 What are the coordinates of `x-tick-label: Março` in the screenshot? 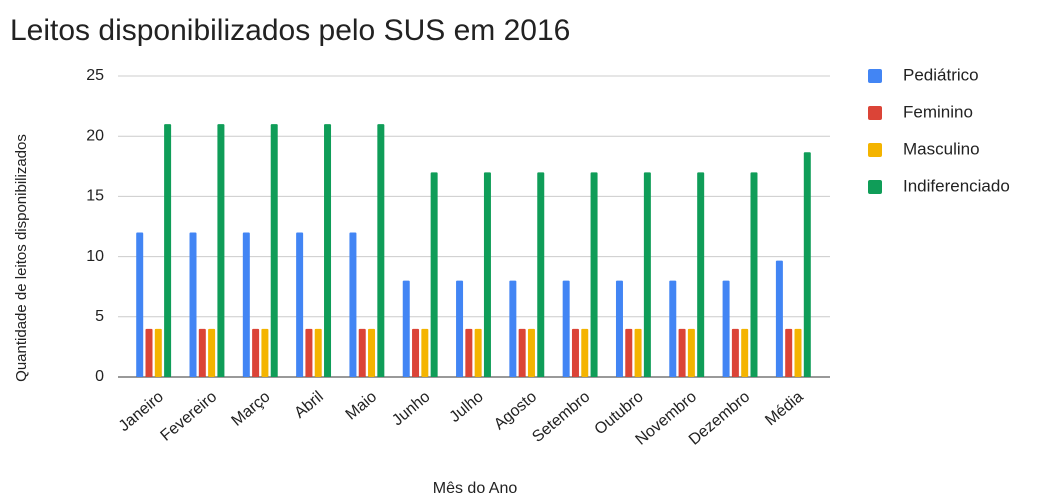 It's located at (251, 409).